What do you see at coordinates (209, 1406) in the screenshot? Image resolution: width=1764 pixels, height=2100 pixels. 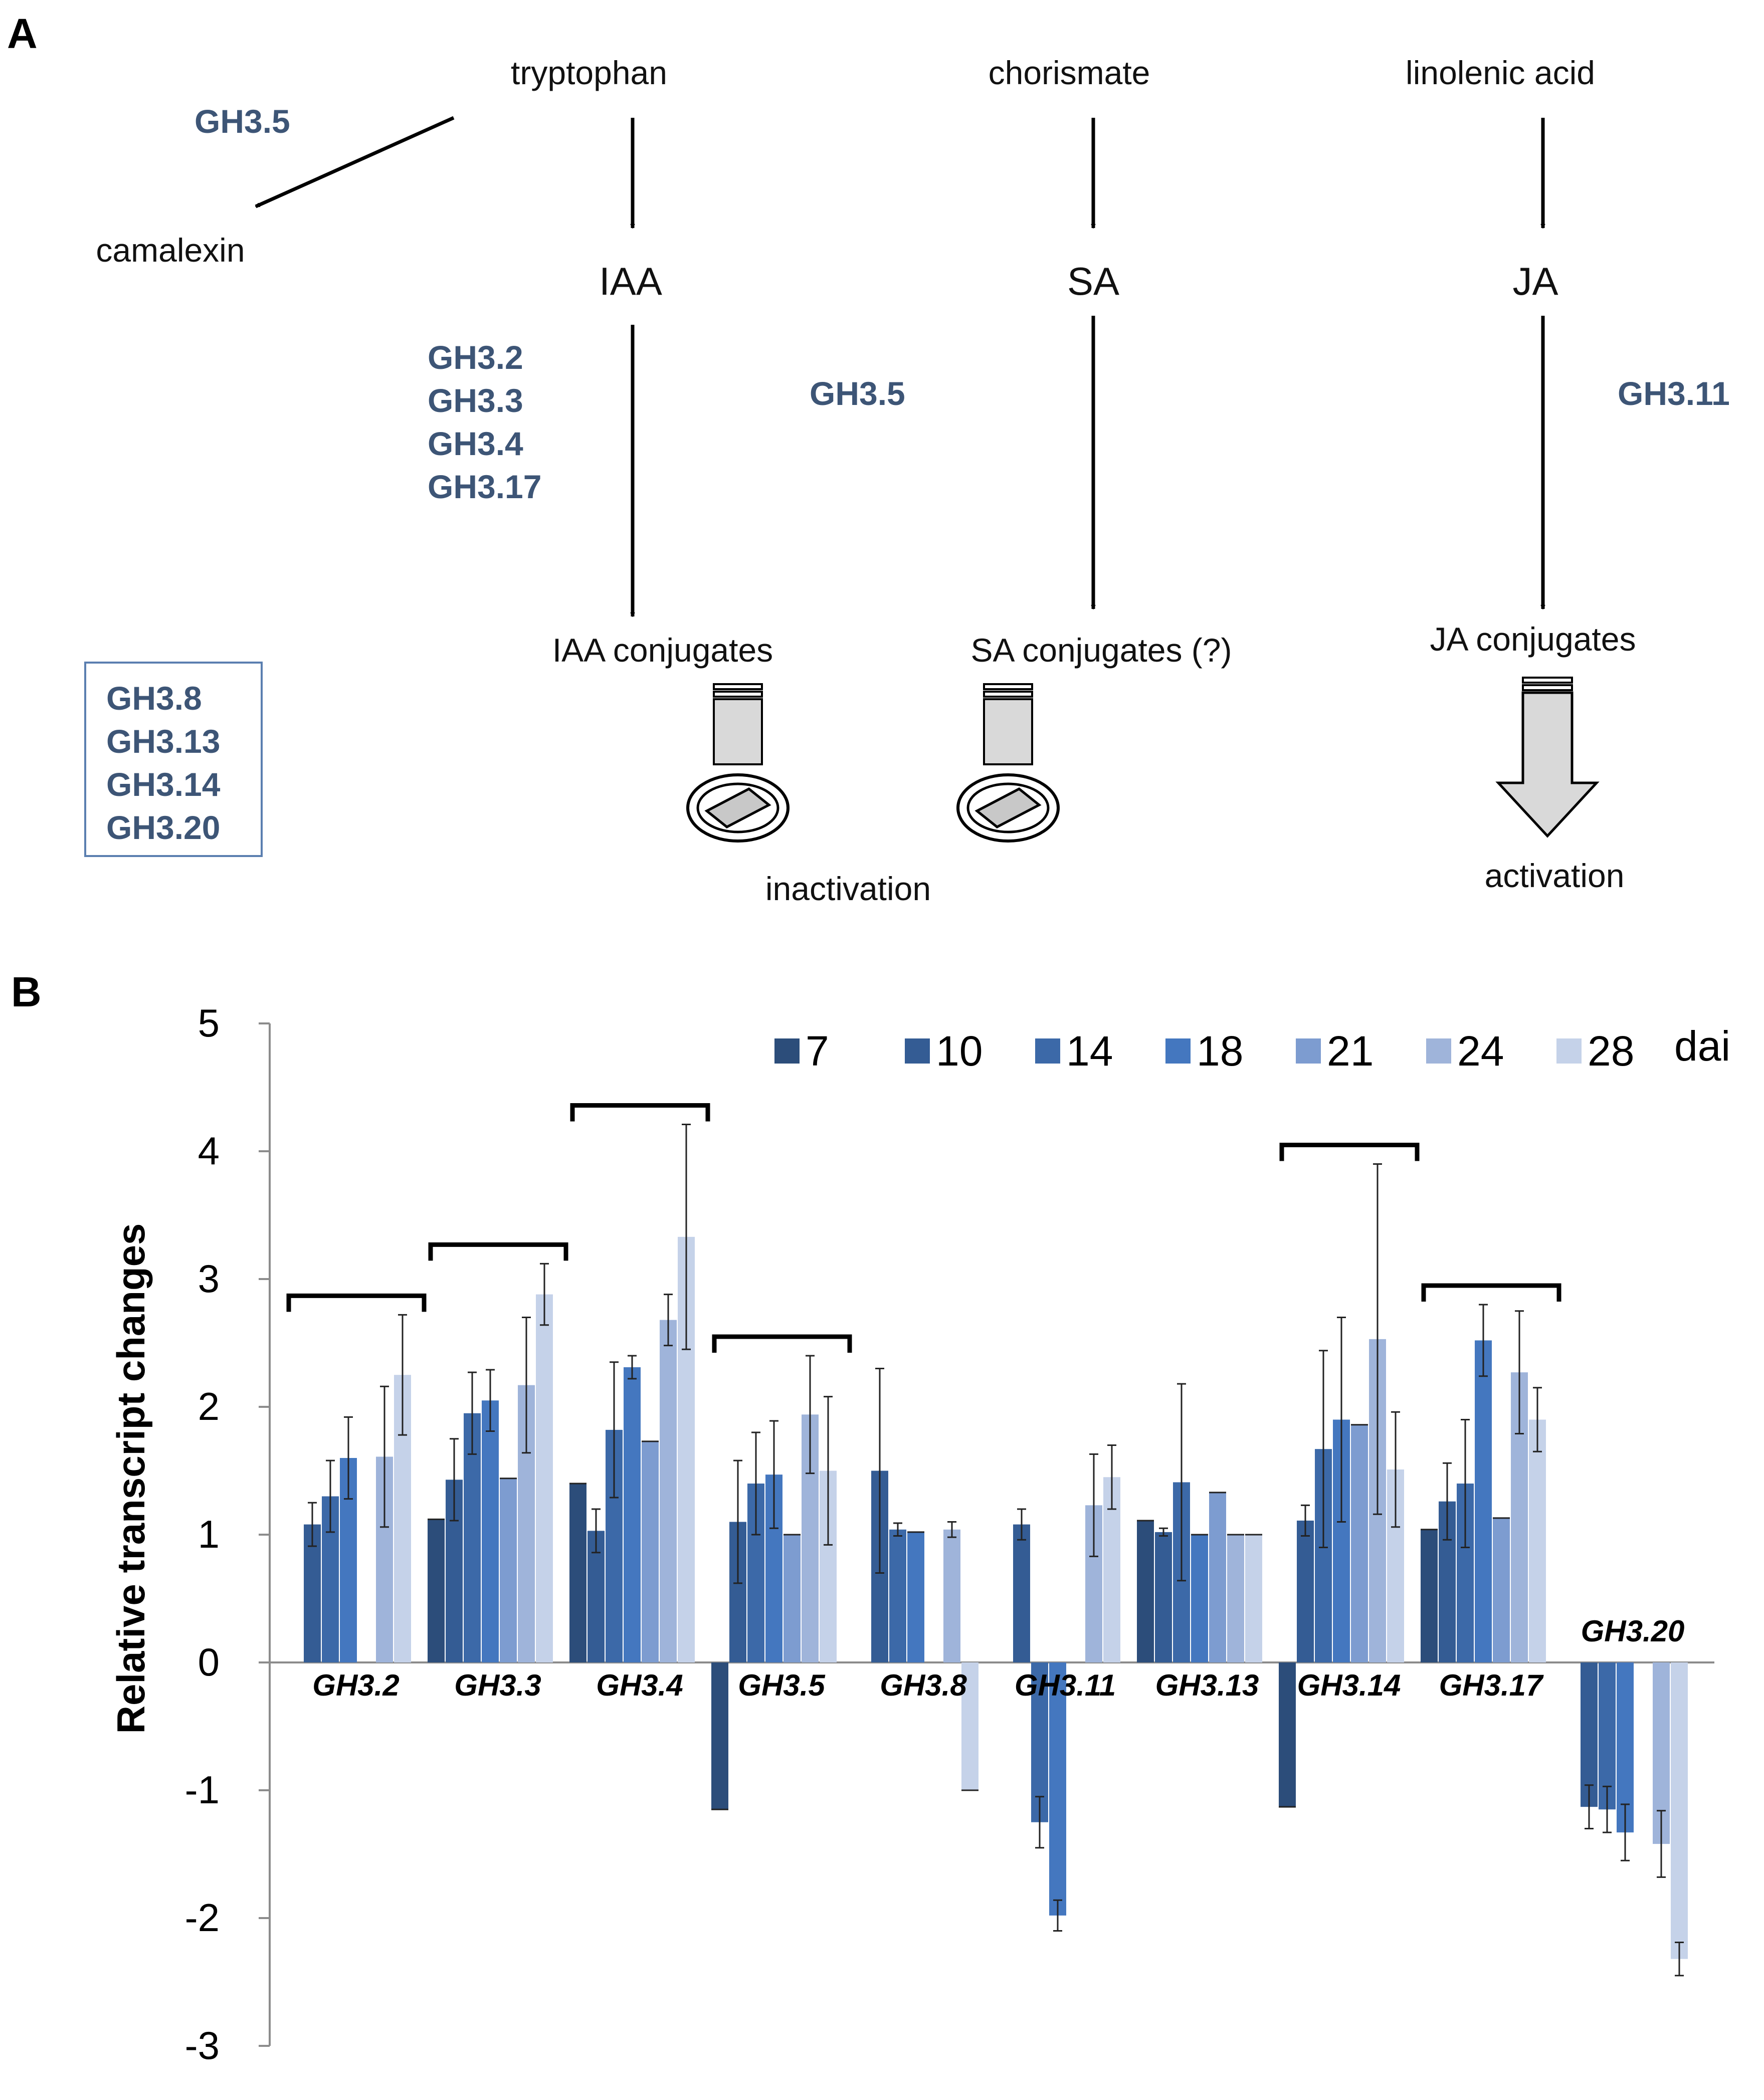 I see `y-tick-label: 2` at bounding box center [209, 1406].